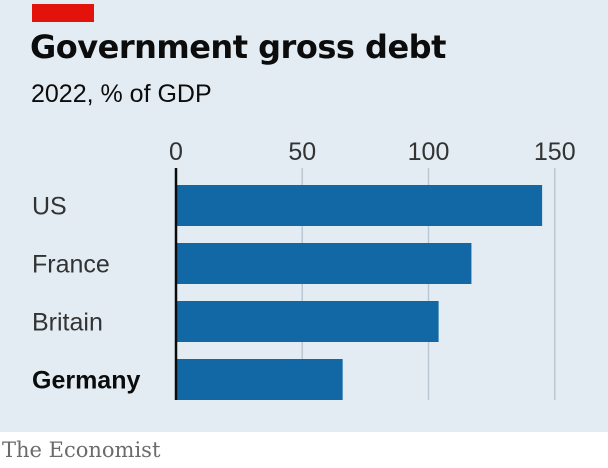 The width and height of the screenshot is (608, 468). What do you see at coordinates (121, 94) in the screenshot?
I see `chart-subtitle: 2022, % of GDP` at bounding box center [121, 94].